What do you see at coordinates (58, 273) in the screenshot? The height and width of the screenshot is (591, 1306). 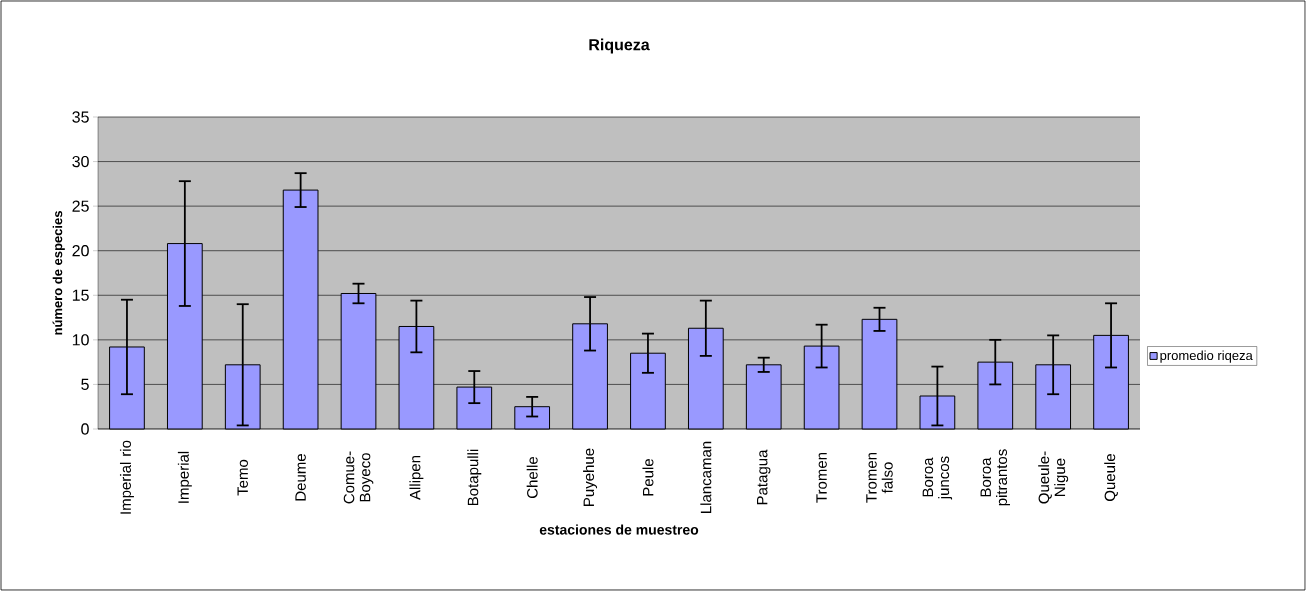 I see `y-axis-title: número de especies` at bounding box center [58, 273].